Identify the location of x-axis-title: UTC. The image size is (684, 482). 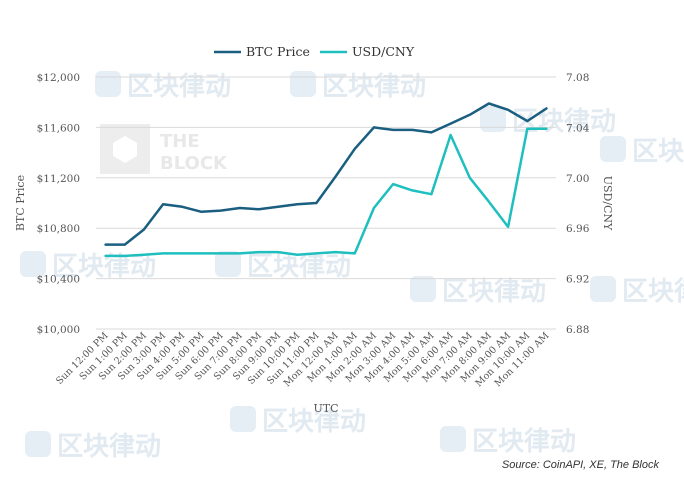
(325, 408).